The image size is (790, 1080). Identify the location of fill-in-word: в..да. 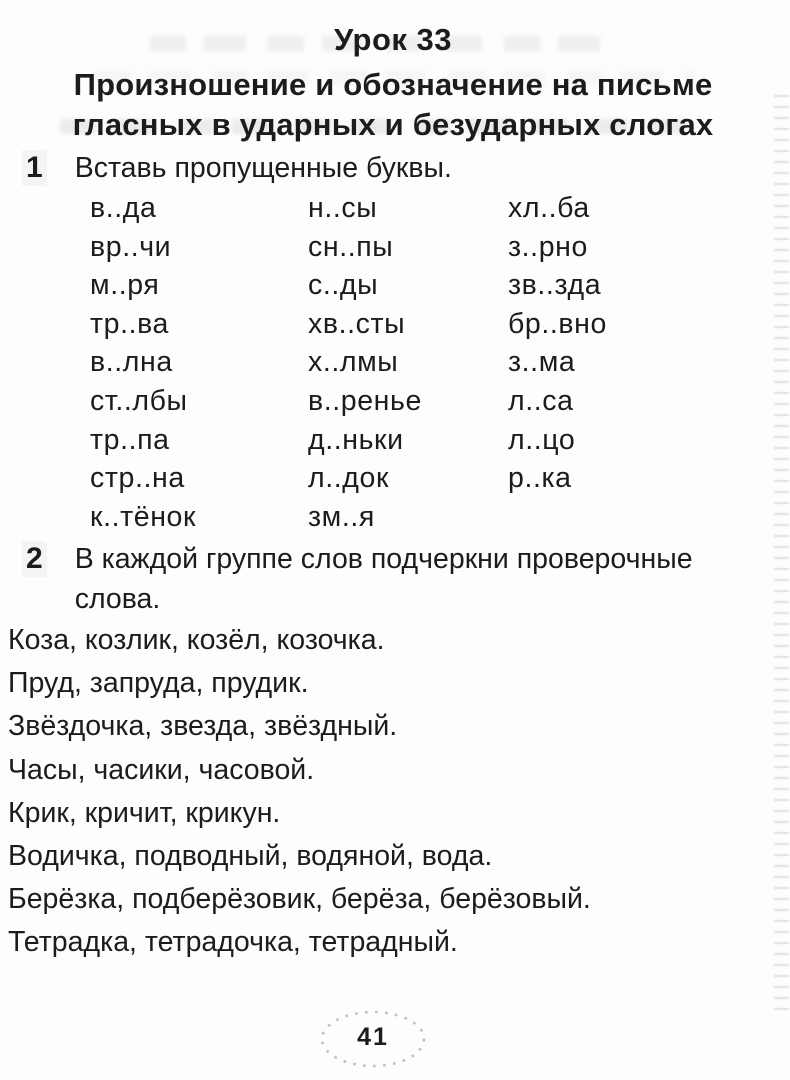
(123, 208).